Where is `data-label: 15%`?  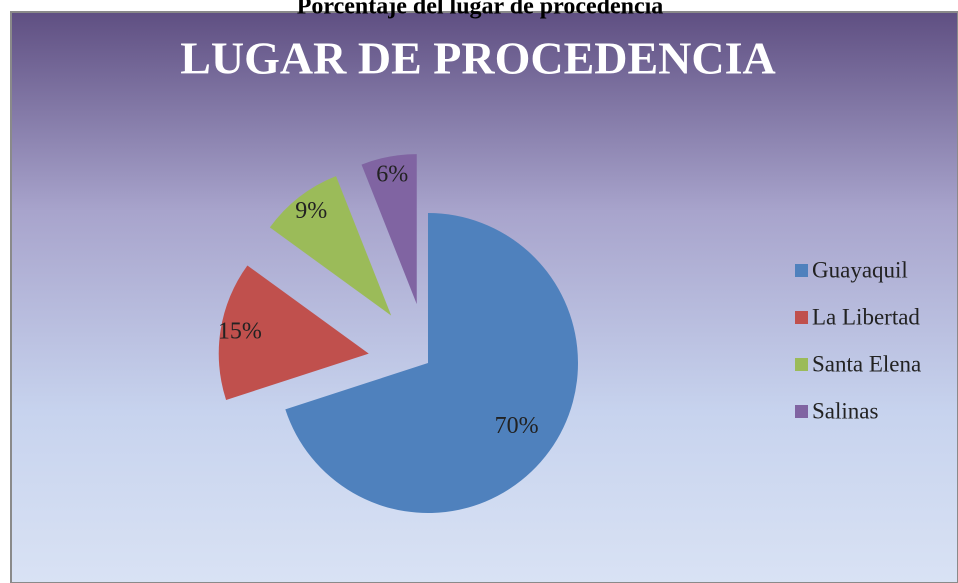 data-label: 15% is located at coordinates (240, 332).